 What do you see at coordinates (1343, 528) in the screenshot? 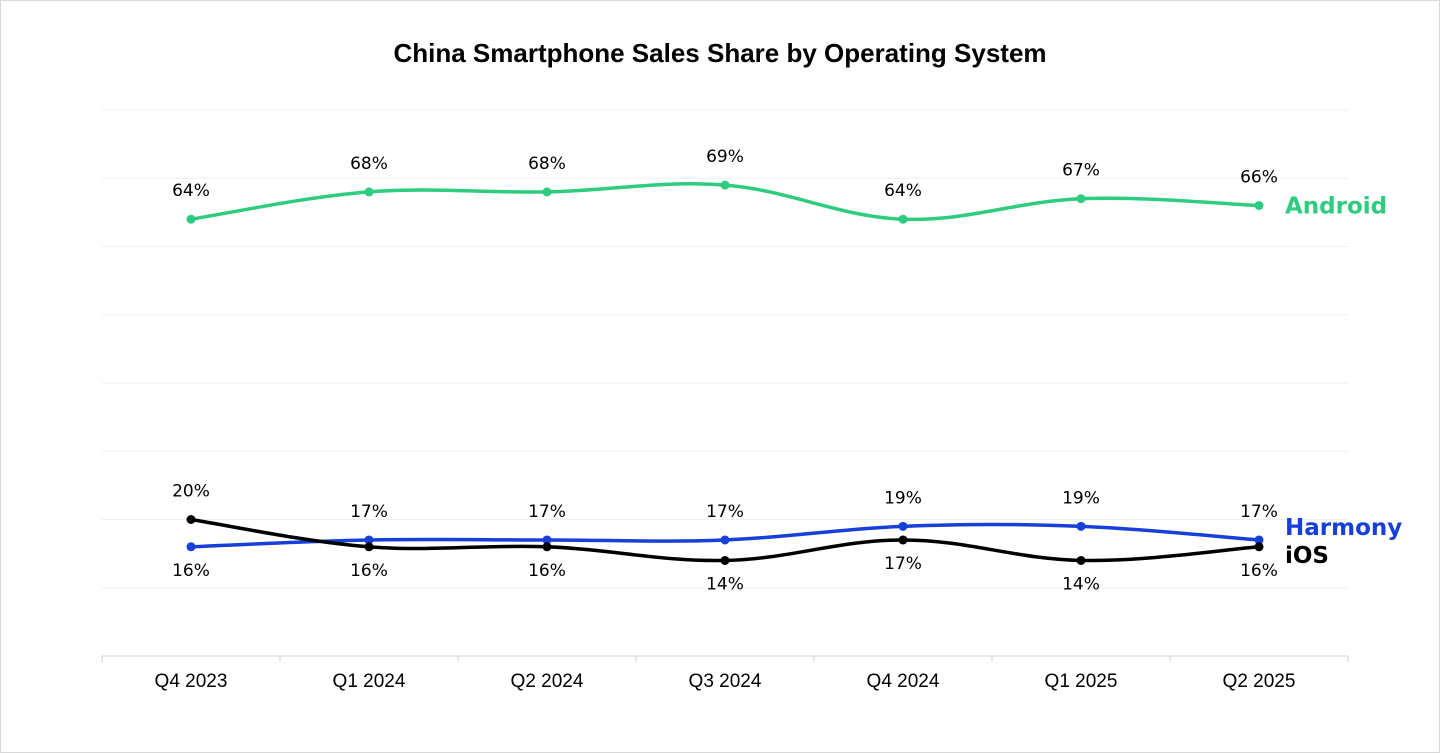
I see `harmony-series-name: Harmony` at bounding box center [1343, 528].